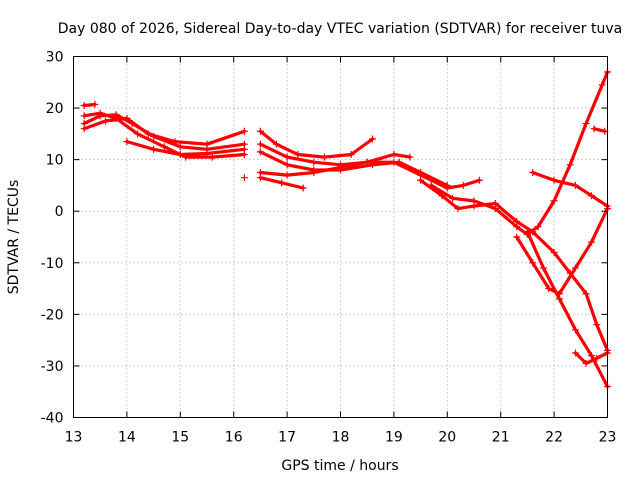  I want to click on y-tick-label: -40, so click(52, 419).